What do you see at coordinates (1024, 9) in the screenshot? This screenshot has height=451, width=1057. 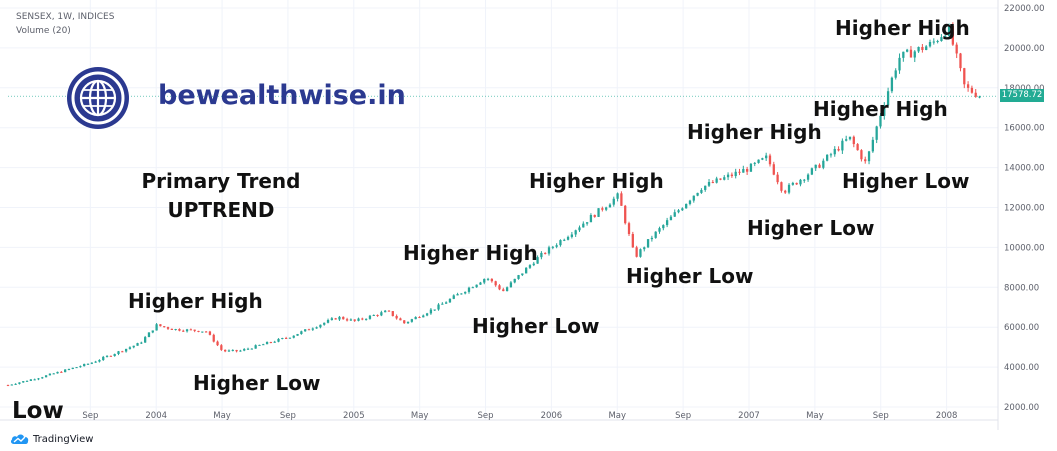 I see `y-tick-label: 22000.00` at bounding box center [1024, 9].